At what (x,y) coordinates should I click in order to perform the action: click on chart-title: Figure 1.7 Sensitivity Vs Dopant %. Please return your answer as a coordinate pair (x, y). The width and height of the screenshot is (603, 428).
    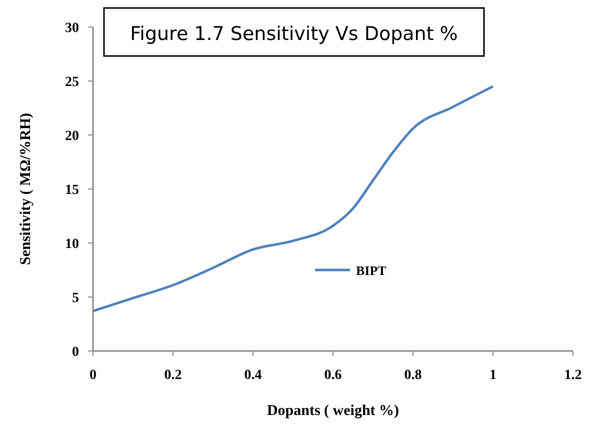
    Looking at the image, I should click on (294, 34).